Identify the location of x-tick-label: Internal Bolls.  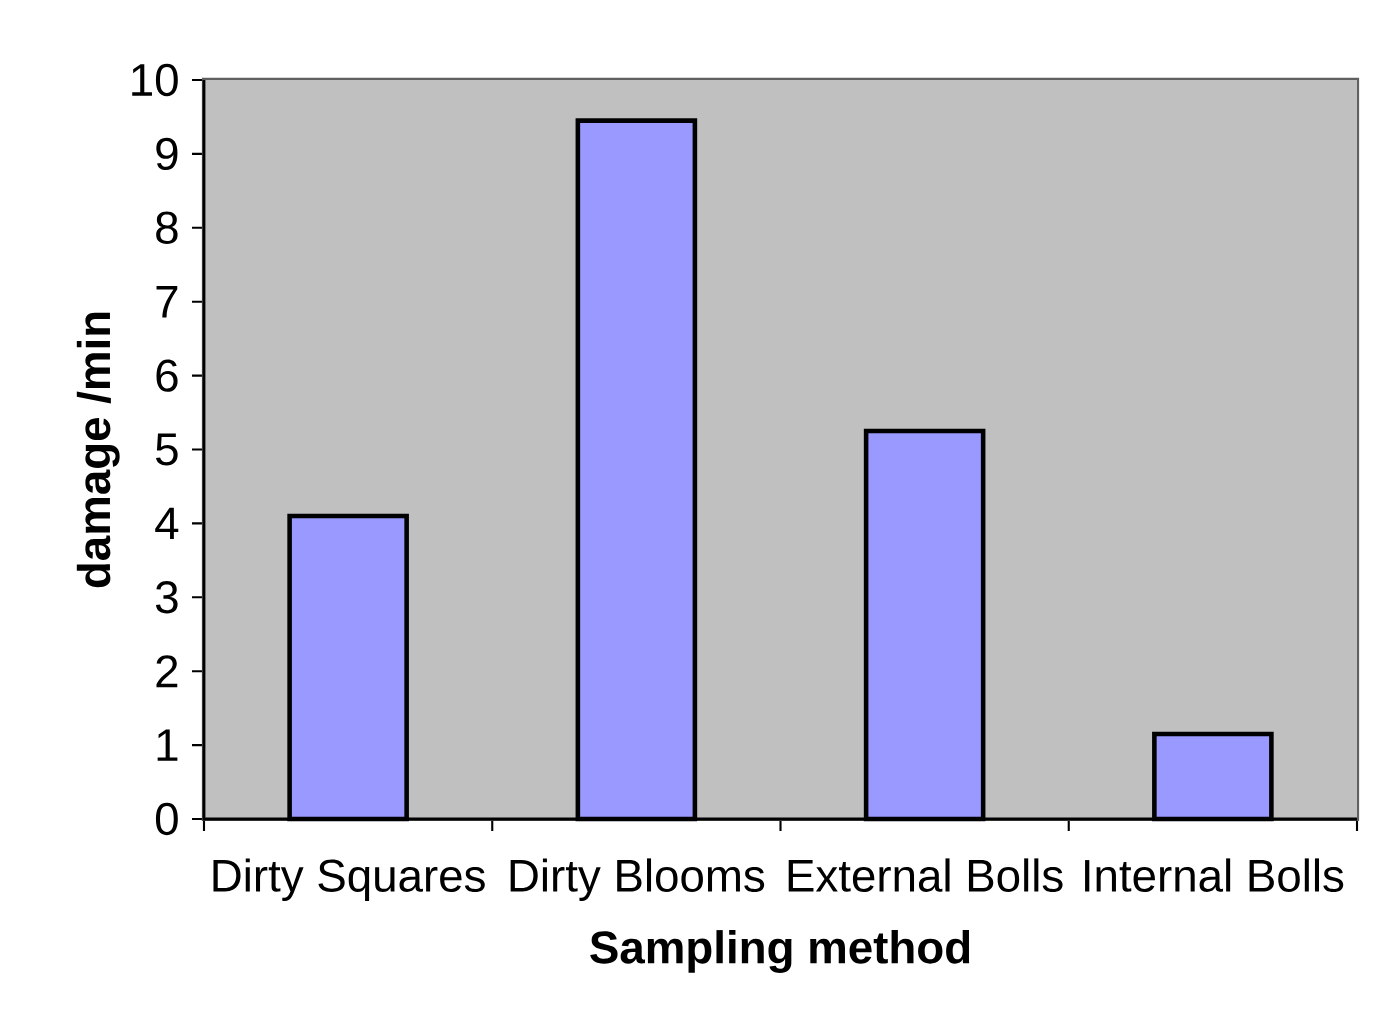
(1214, 875).